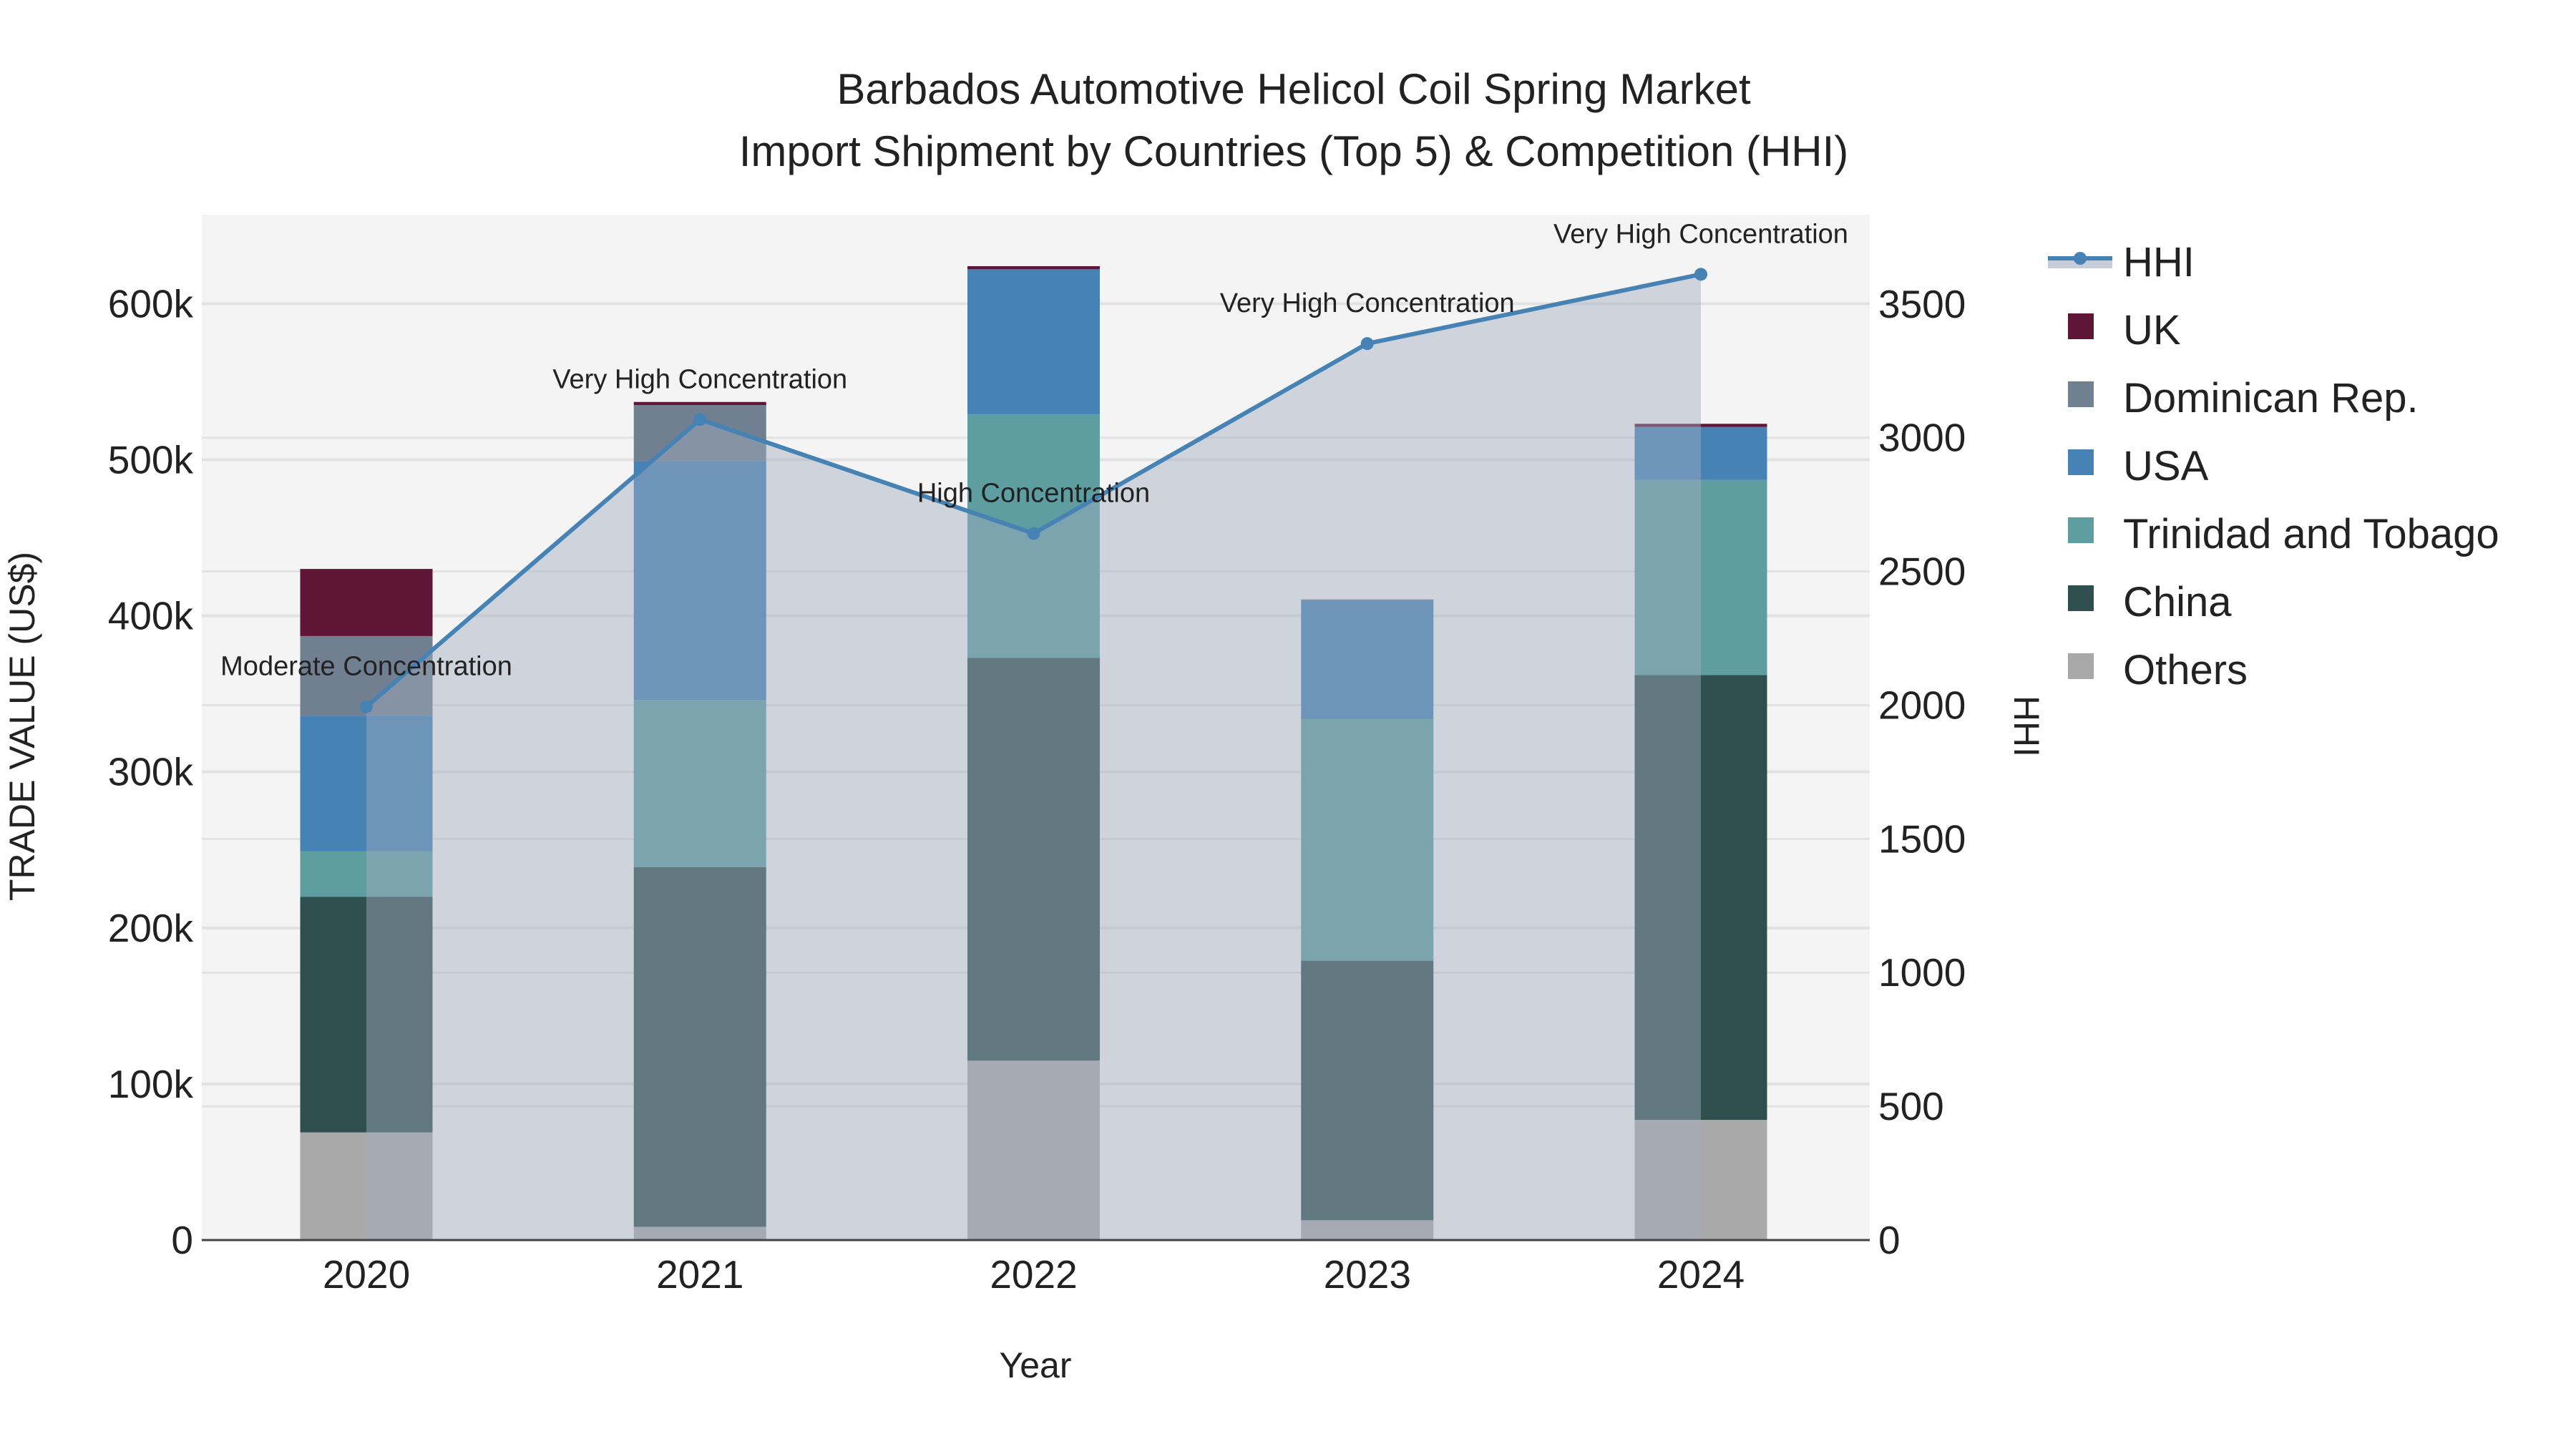 This screenshot has height=1449, width=2576. Describe the element at coordinates (1922, 572) in the screenshot. I see `y2-tick-label: 2500` at that location.